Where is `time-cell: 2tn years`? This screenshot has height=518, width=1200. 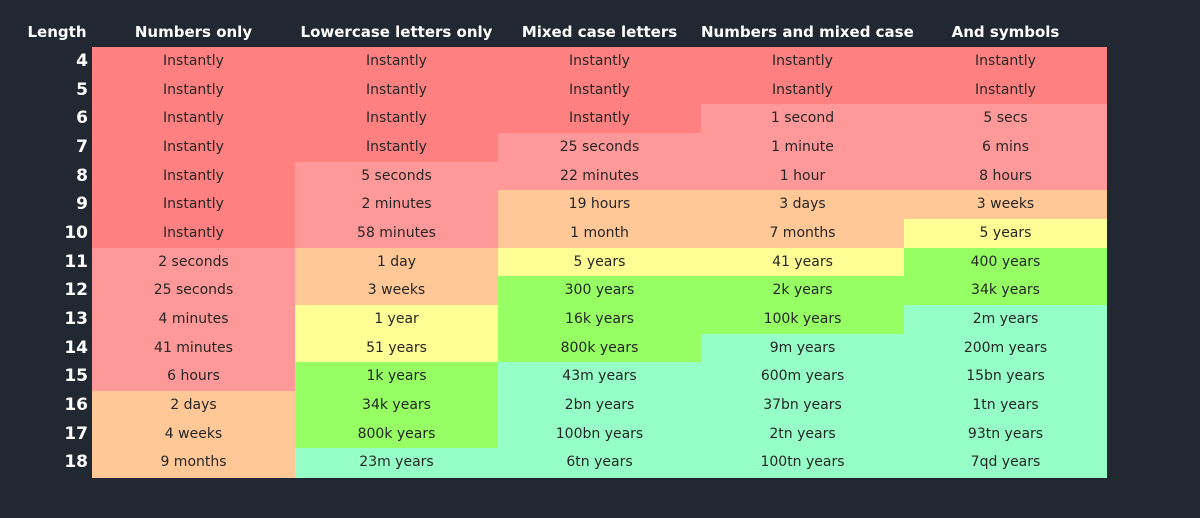 time-cell: 2tn years is located at coordinates (802, 434).